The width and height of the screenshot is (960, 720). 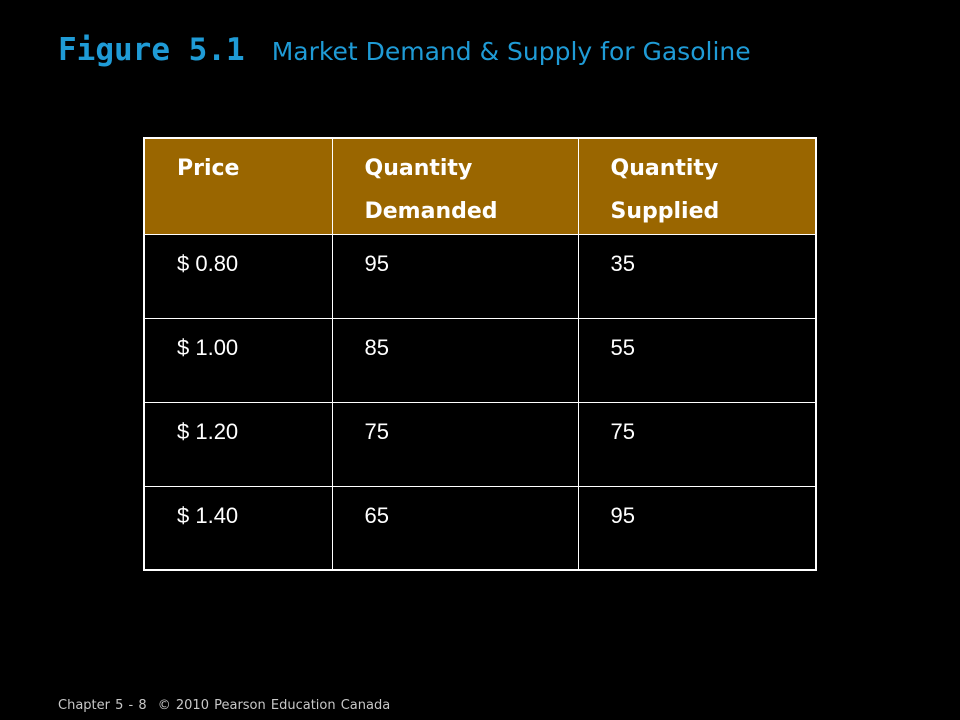 What do you see at coordinates (664, 168) in the screenshot?
I see `header-quantity-supplied-line-1: Quantity` at bounding box center [664, 168].